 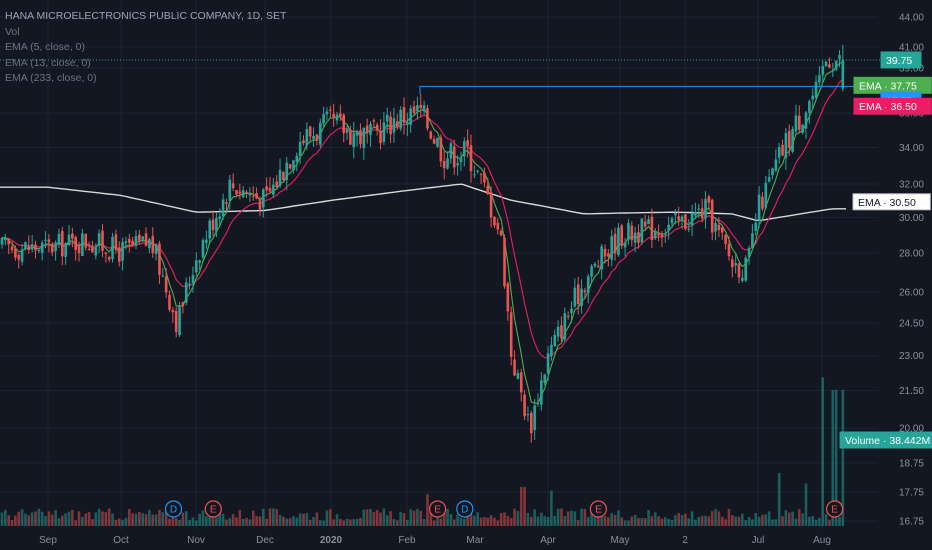 What do you see at coordinates (435, 540) in the screenshot?
I see `time-axis: Sep Oct Nov Dec 2020 Feb Mar Apr May 2 Jul Aug` at bounding box center [435, 540].